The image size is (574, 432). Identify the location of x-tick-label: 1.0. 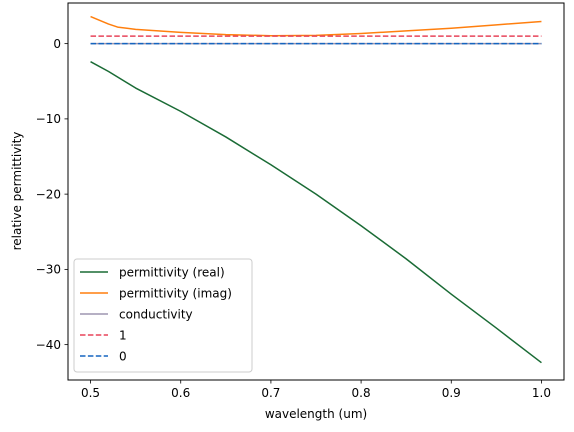
(541, 393).